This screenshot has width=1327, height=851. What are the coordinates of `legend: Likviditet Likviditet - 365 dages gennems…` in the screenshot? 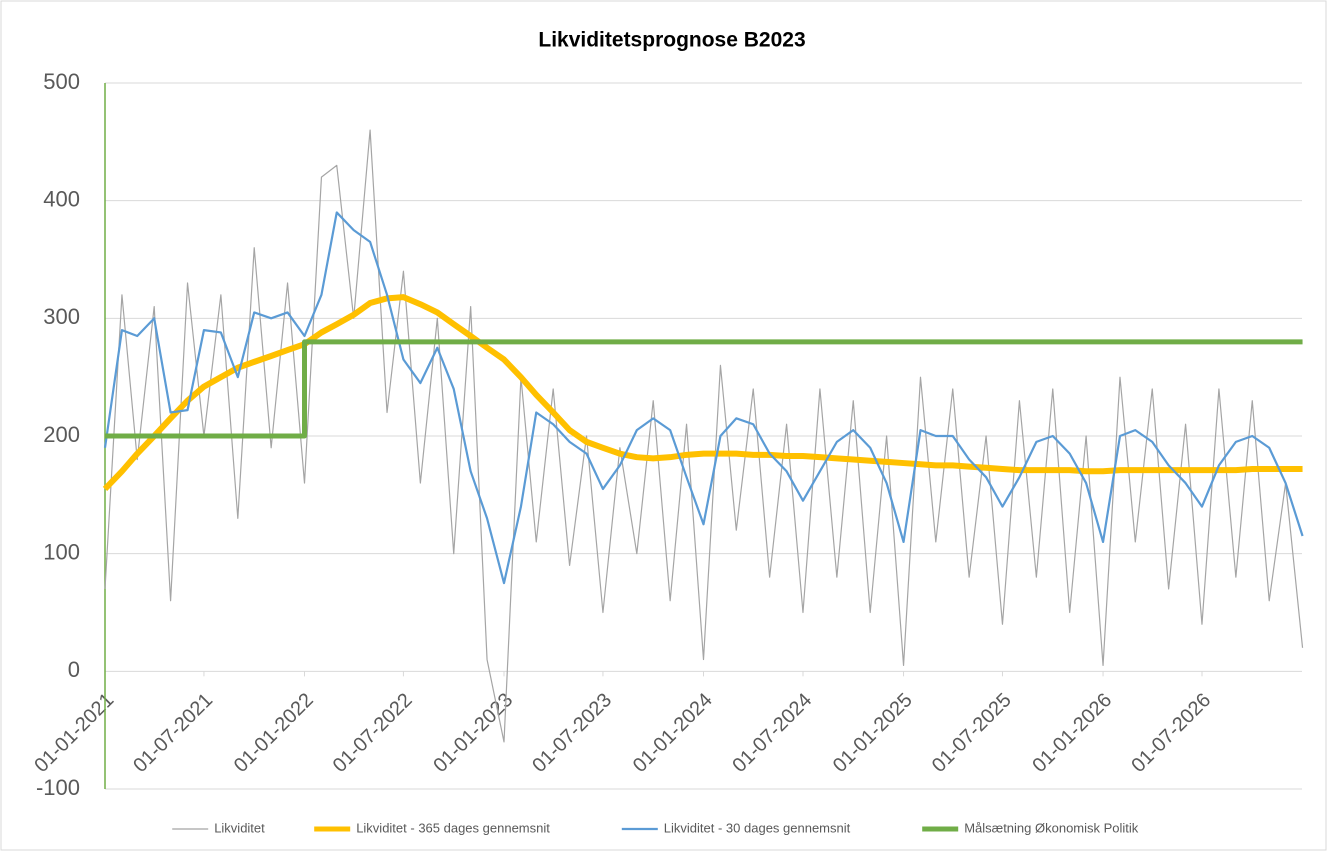 It's located at (655, 827).